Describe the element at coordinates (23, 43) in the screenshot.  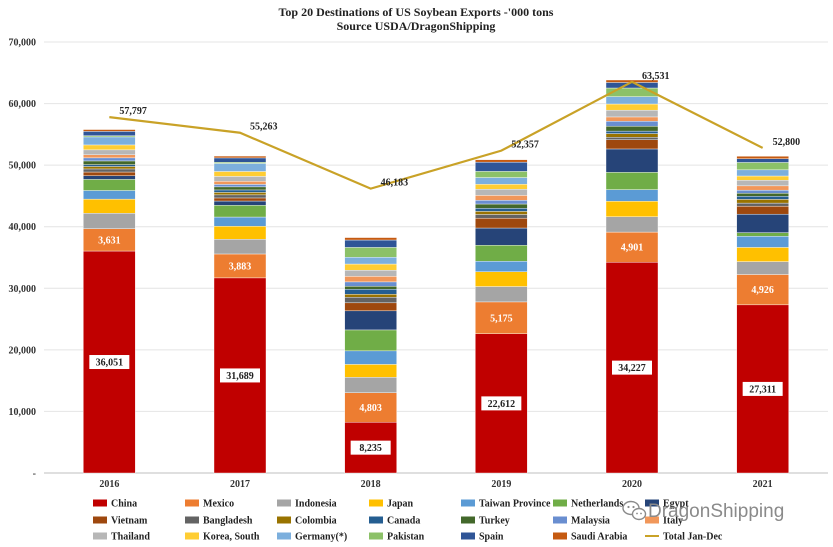
I see `y-tick-label: 70,000` at that location.